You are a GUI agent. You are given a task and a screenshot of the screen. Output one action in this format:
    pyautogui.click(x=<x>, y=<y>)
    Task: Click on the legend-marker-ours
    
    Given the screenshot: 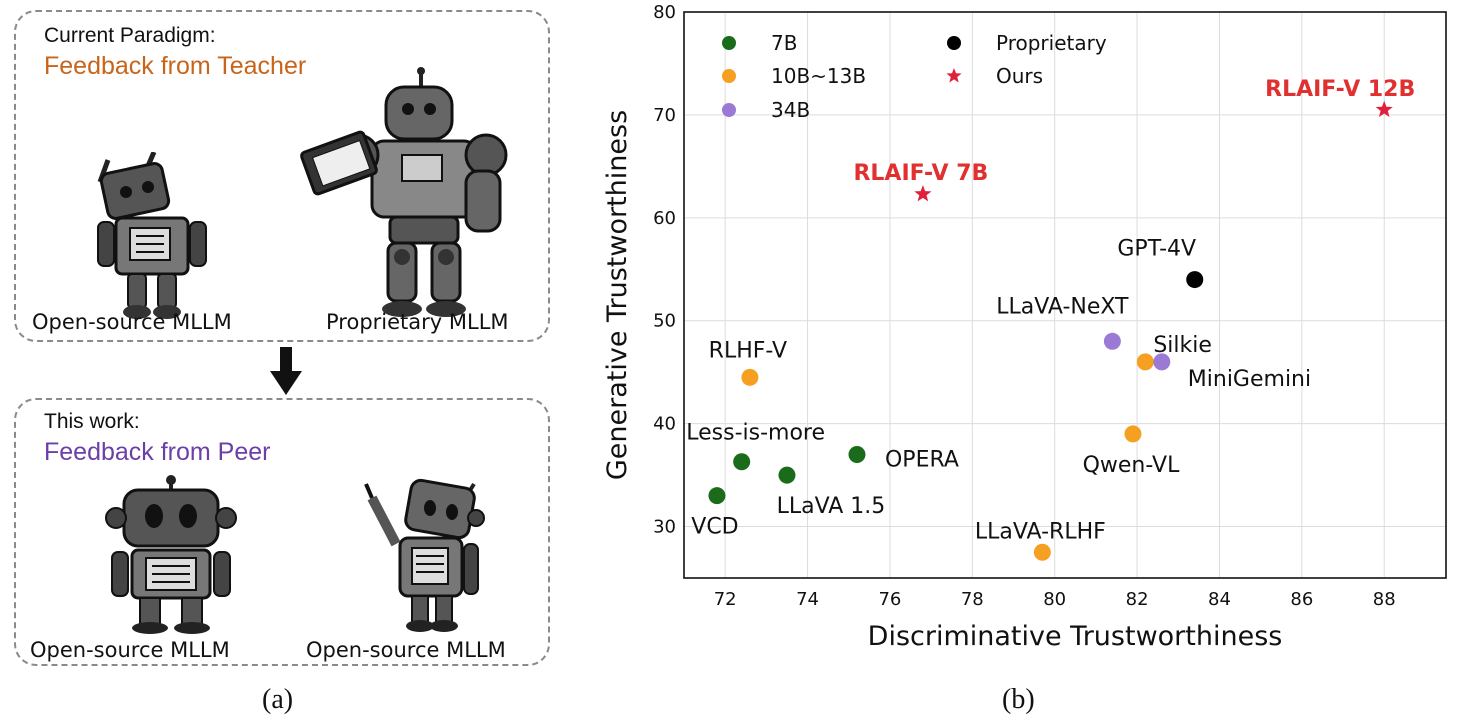 What is the action you would take?
    pyautogui.click(x=954, y=75)
    